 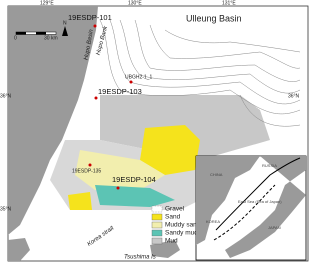 What do you see at coordinates (173, 217) in the screenshot?
I see `legend-label: Sand` at bounding box center [173, 217].